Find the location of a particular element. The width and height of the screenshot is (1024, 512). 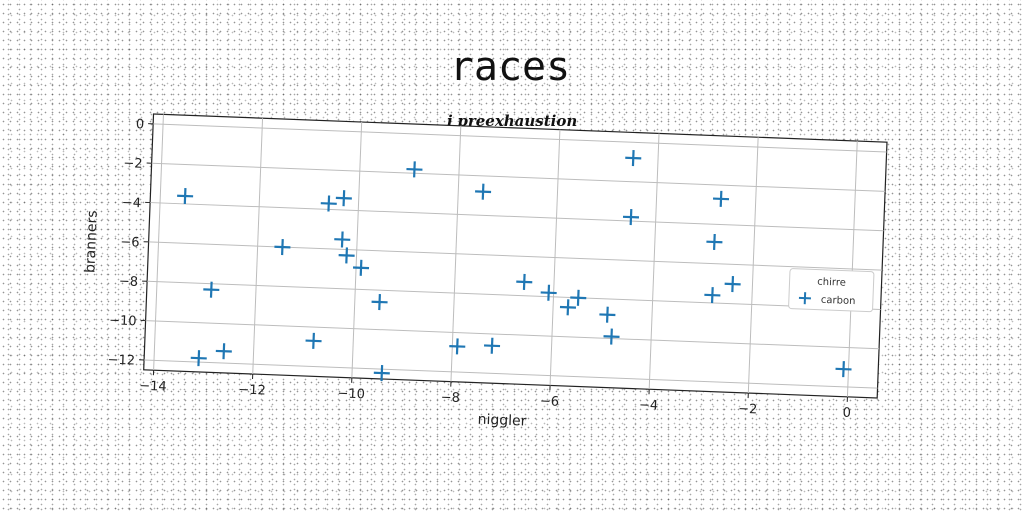

x-tick-label: 0 is located at coordinates (846, 413).